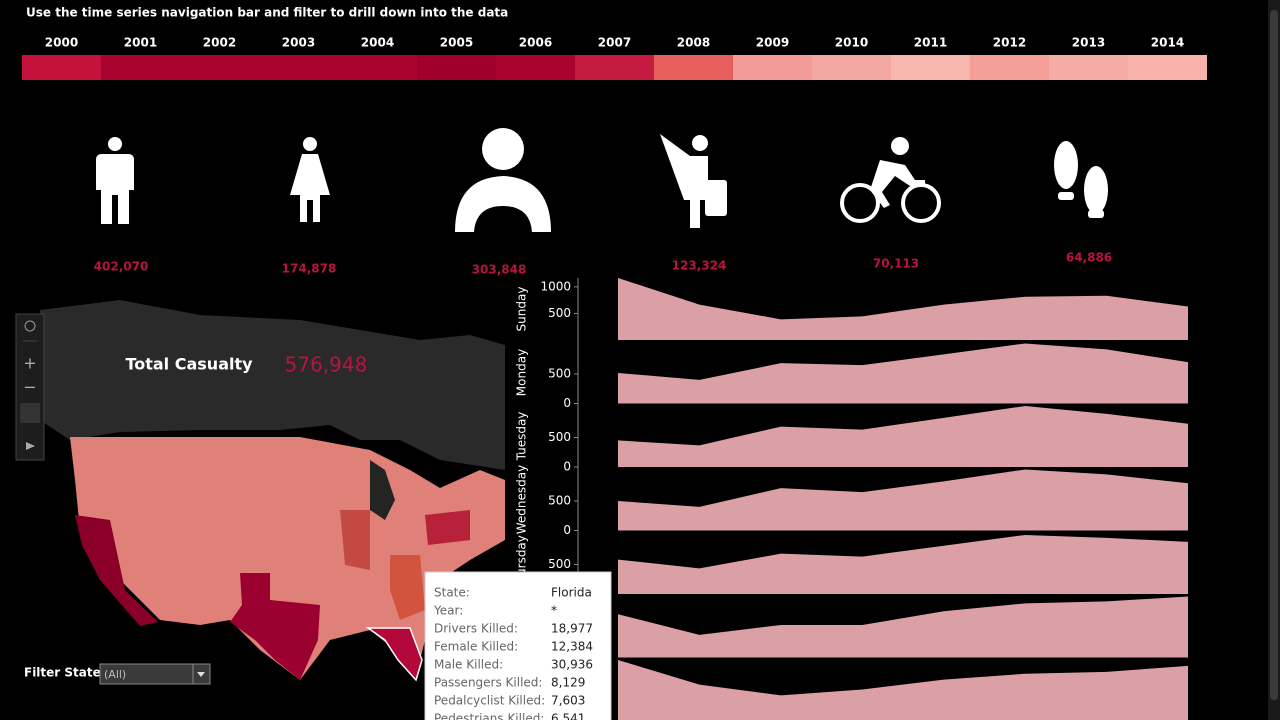  What do you see at coordinates (568, 683) in the screenshot?
I see `tooltip-value: 8,129` at bounding box center [568, 683].